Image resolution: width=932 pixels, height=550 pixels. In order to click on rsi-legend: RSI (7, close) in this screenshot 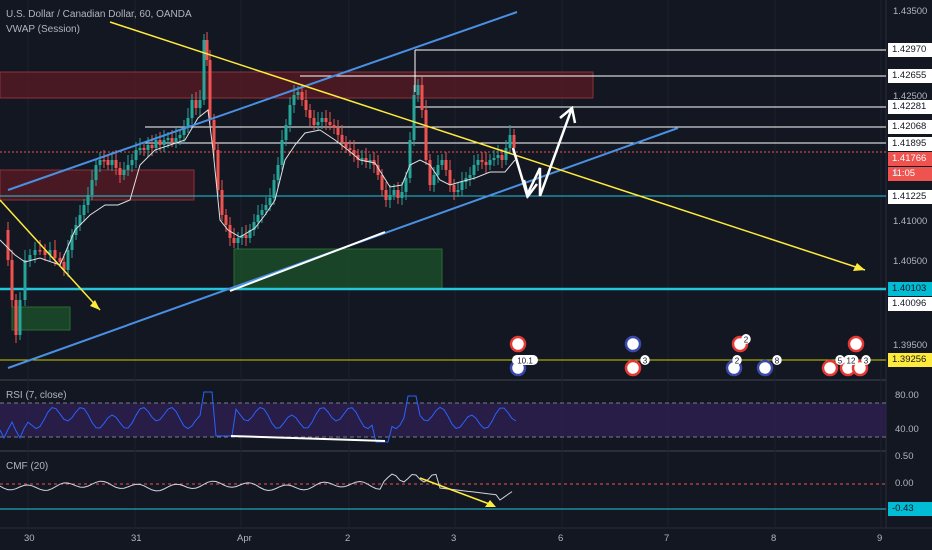, I will do `click(36, 395)`.